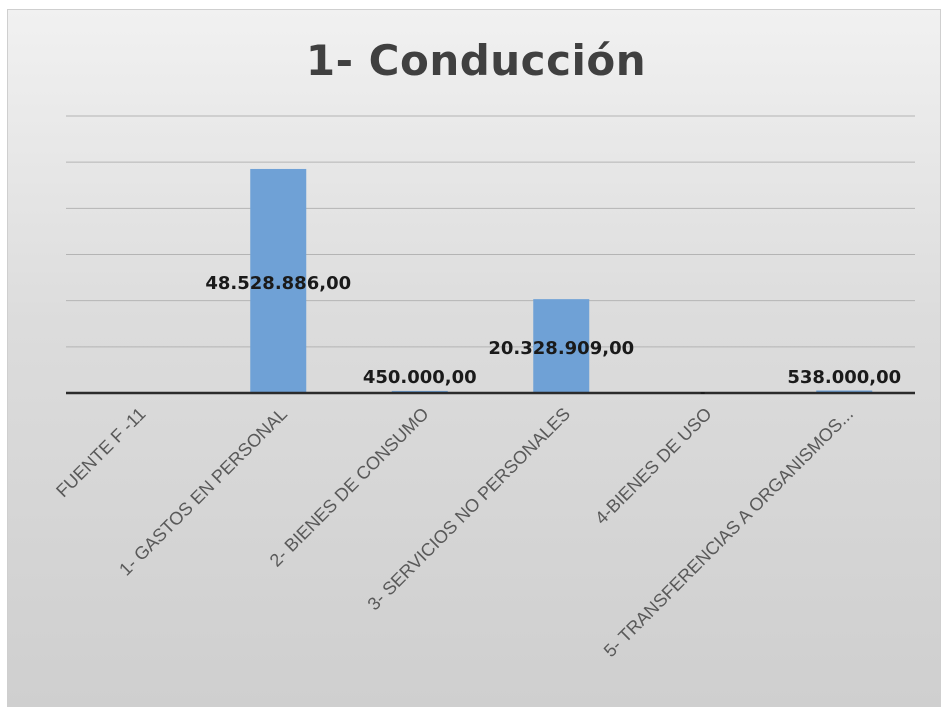 The width and height of the screenshot is (952, 717). I want to click on data-label: 20.328.909,00, so click(561, 348).